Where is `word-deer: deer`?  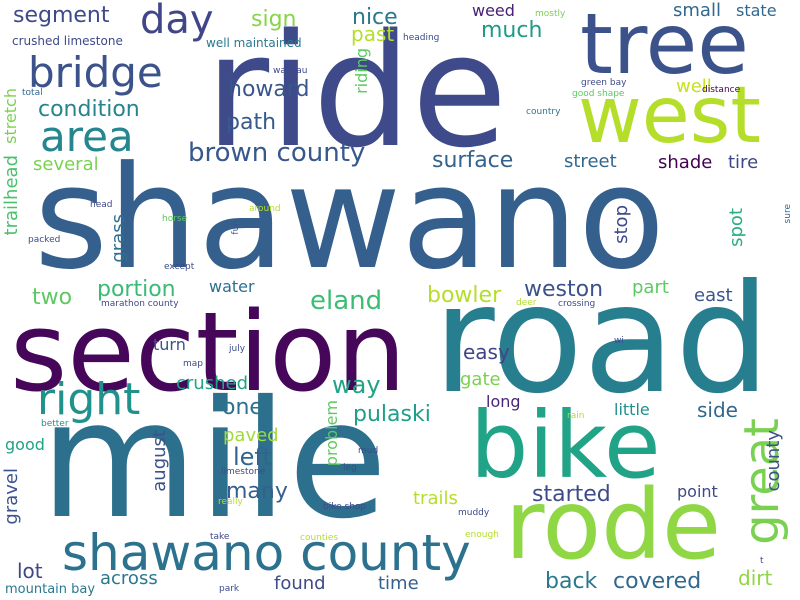 word-deer: deer is located at coordinates (526, 303).